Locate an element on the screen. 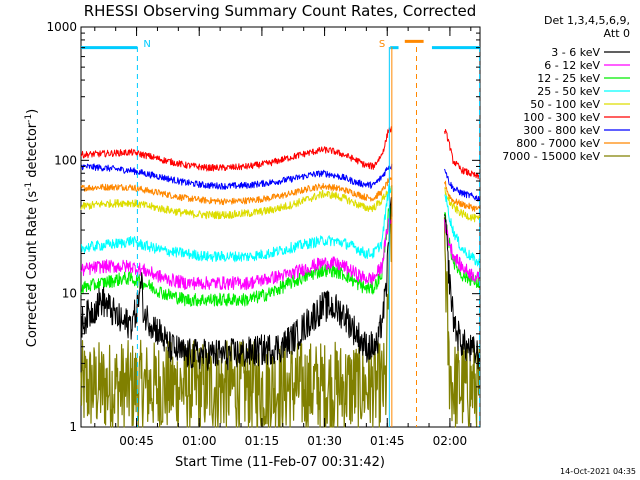 Image resolution: width=640 pixels, height=480 pixels. x-tick-label: 01:30 is located at coordinates (324, 441).